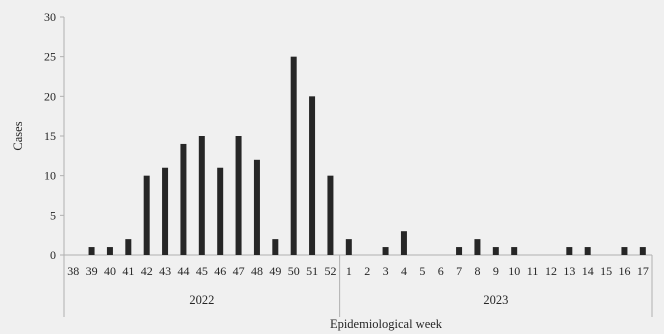 The image size is (664, 334). Describe the element at coordinates (18, 135) in the screenshot. I see `y-axis-label: Cases` at that location.